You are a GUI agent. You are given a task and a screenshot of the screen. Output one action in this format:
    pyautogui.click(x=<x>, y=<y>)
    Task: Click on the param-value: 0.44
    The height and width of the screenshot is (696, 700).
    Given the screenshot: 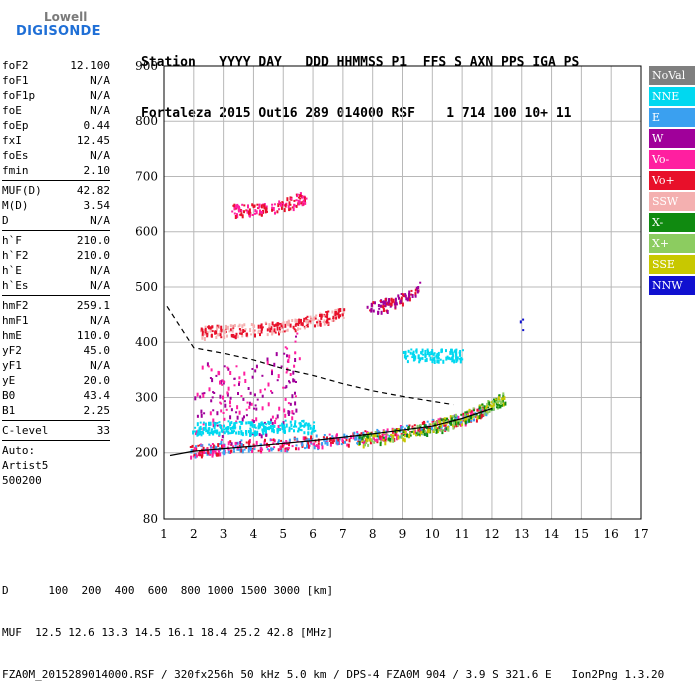 What is the action you would take?
    pyautogui.click(x=97, y=125)
    